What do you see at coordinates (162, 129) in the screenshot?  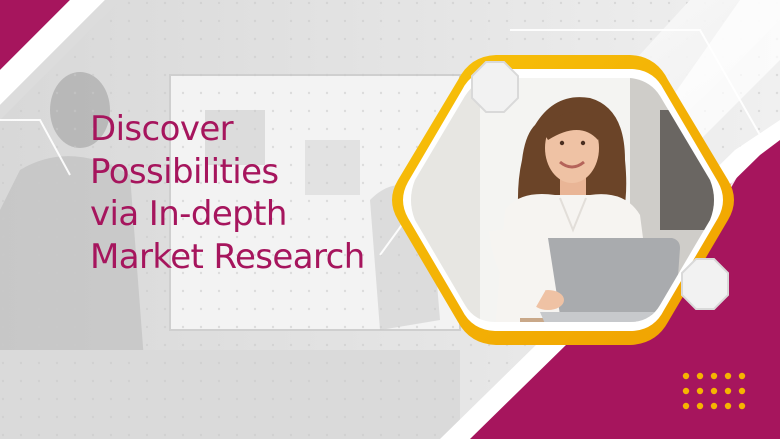 I see `headline-line-1: Discover` at bounding box center [162, 129].